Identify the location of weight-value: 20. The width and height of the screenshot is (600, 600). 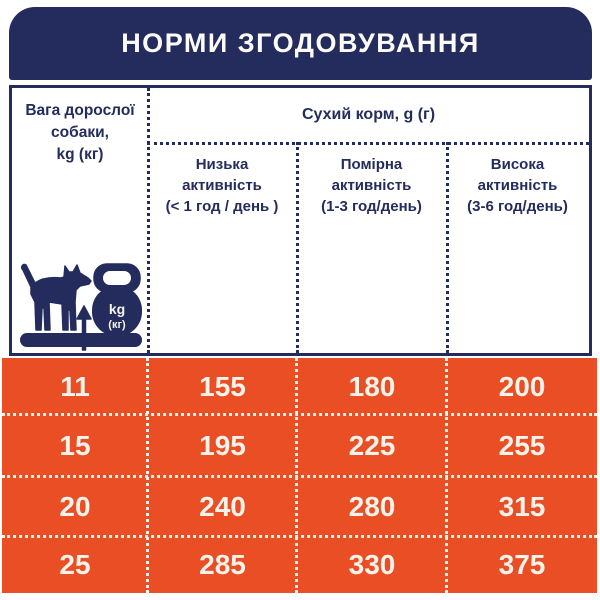
(75, 506).